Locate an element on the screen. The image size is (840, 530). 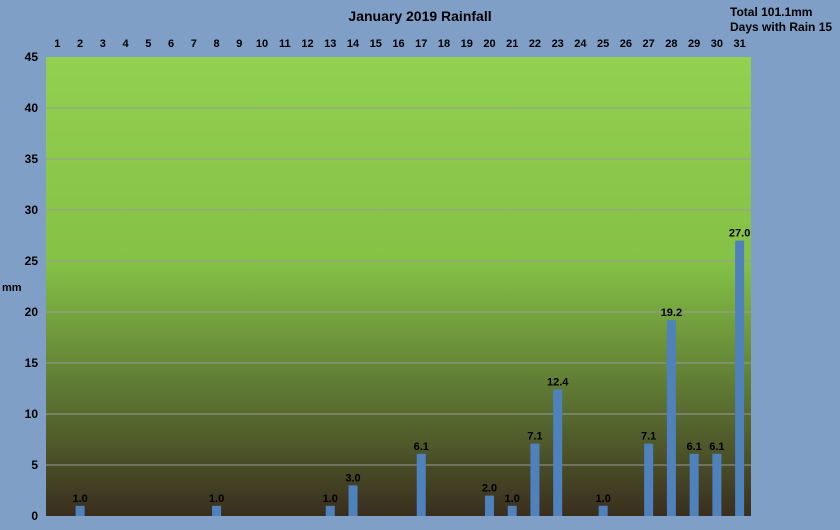
y-tick-label: 15 is located at coordinates (32, 363).